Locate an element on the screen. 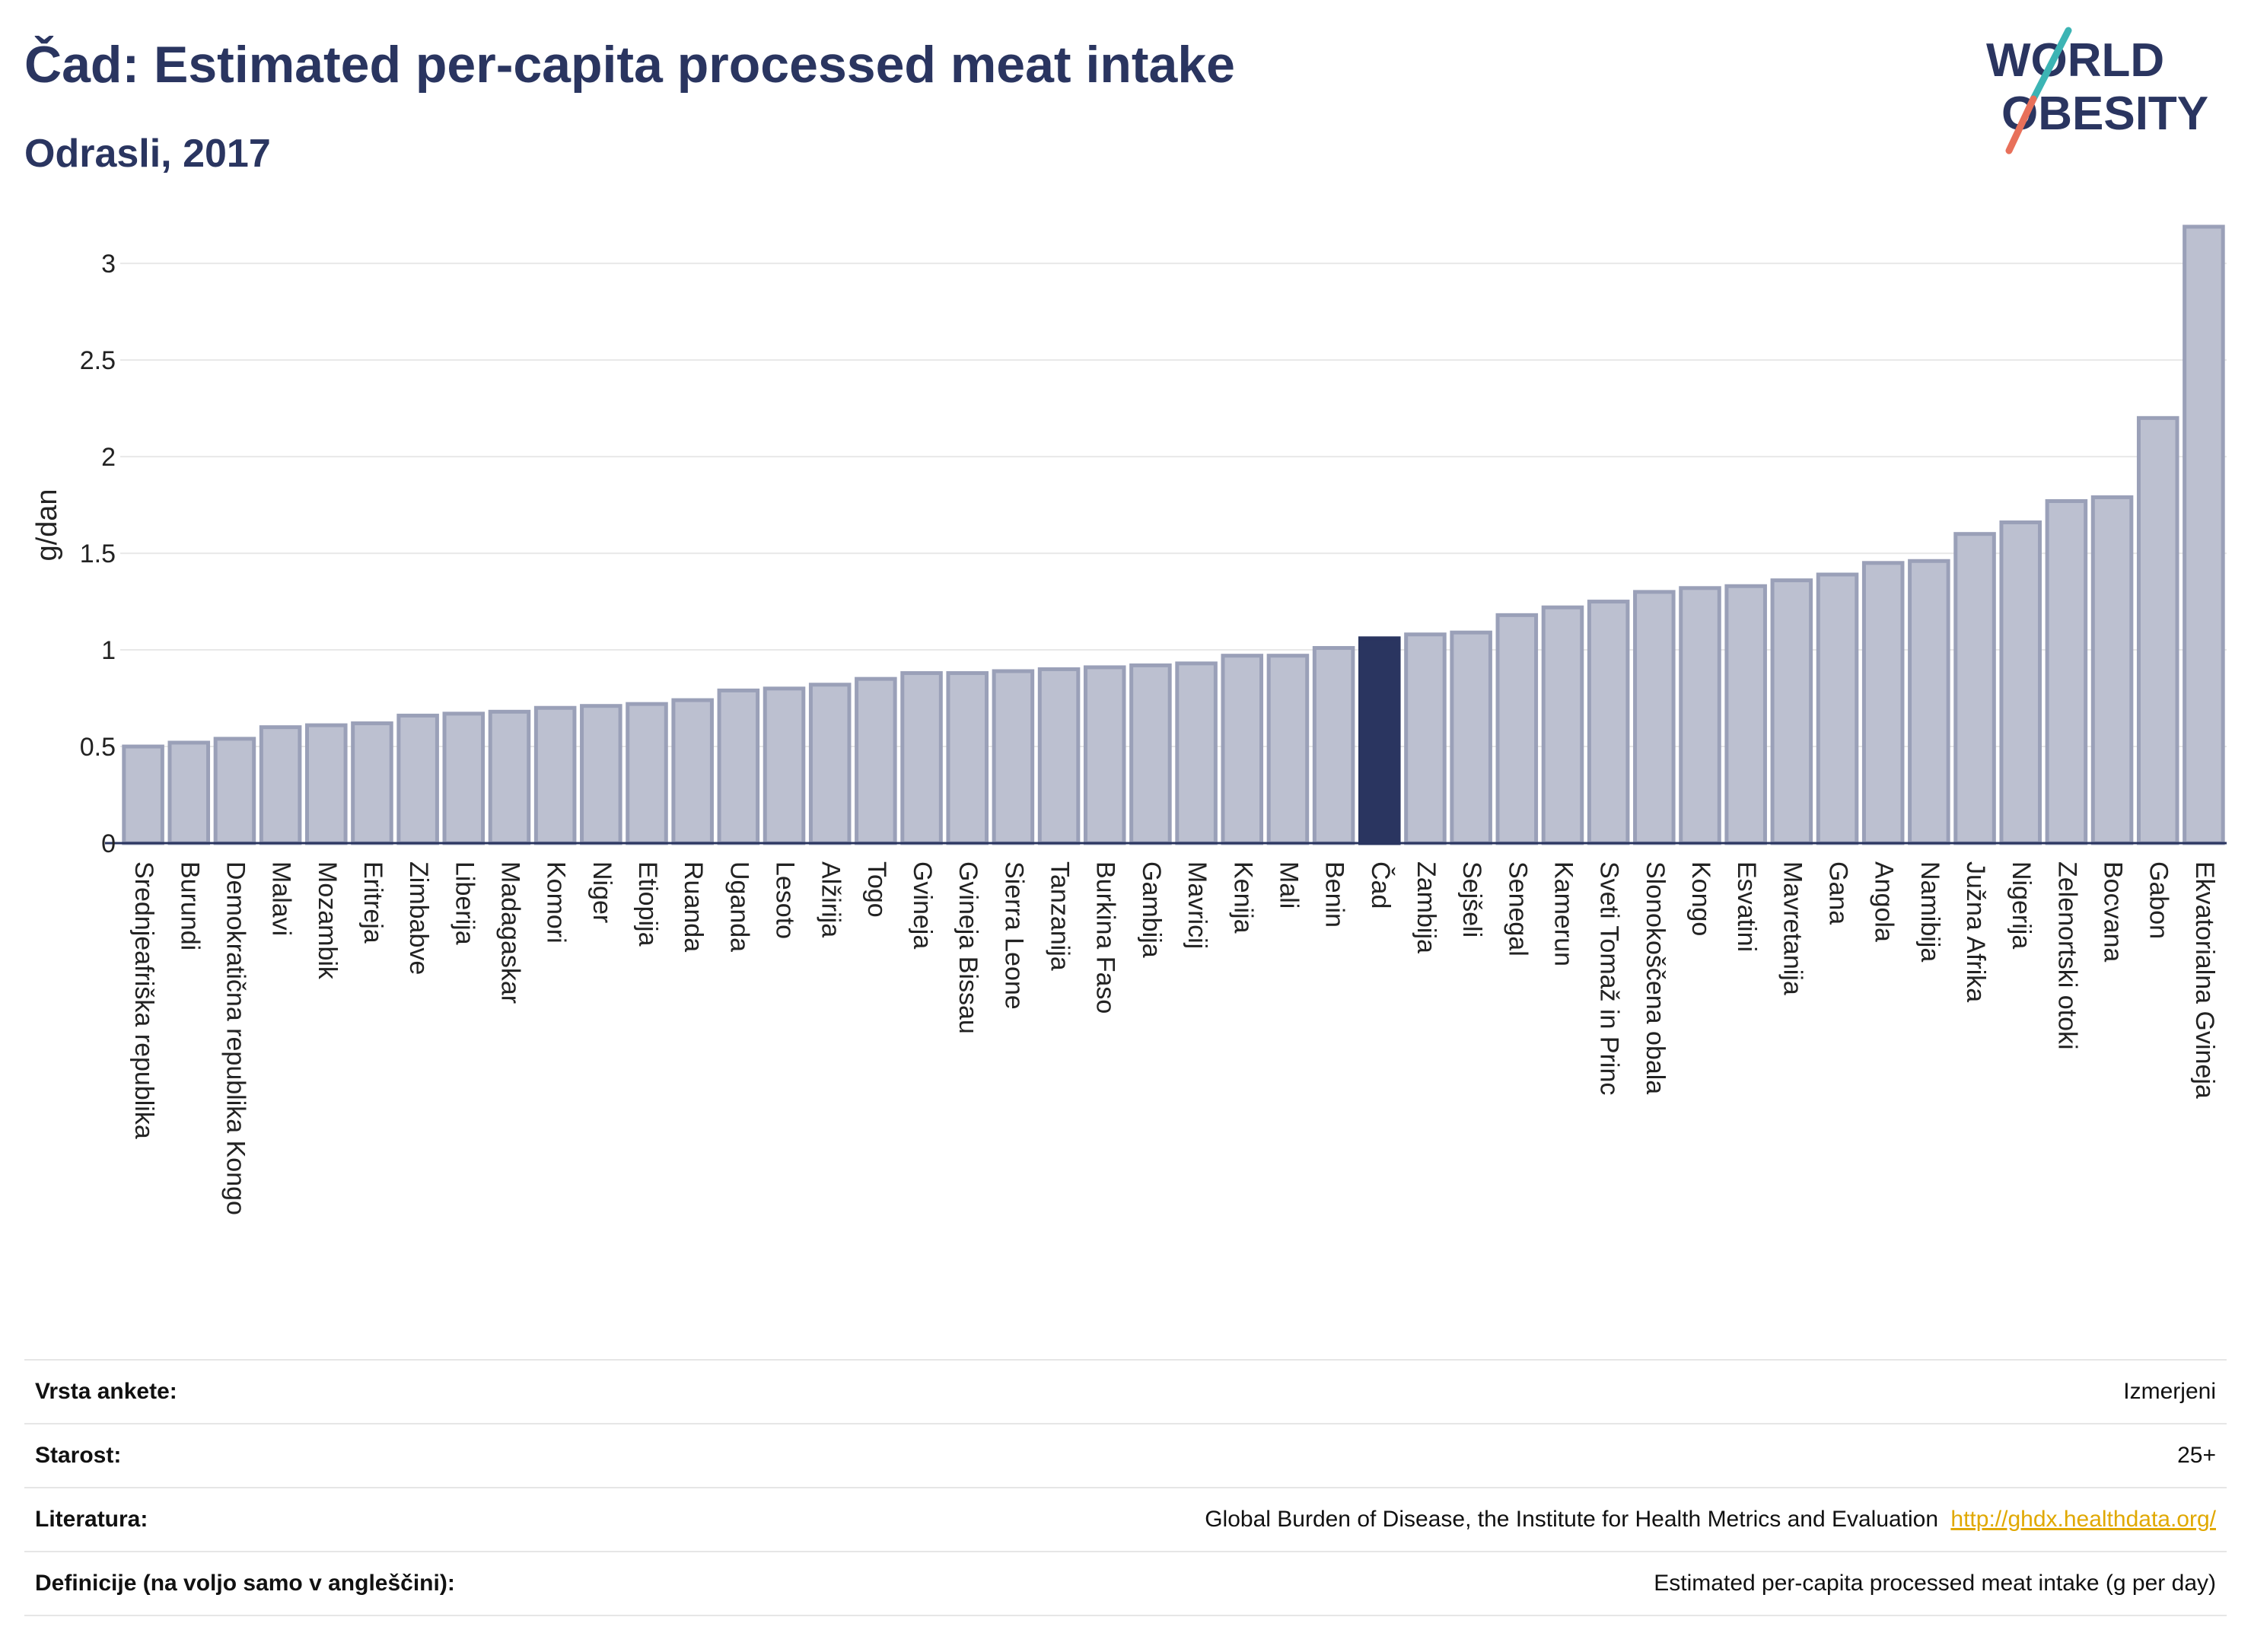 The height and width of the screenshot is (1652, 2251). x-tick-label: Zimbabve is located at coordinates (418, 918).